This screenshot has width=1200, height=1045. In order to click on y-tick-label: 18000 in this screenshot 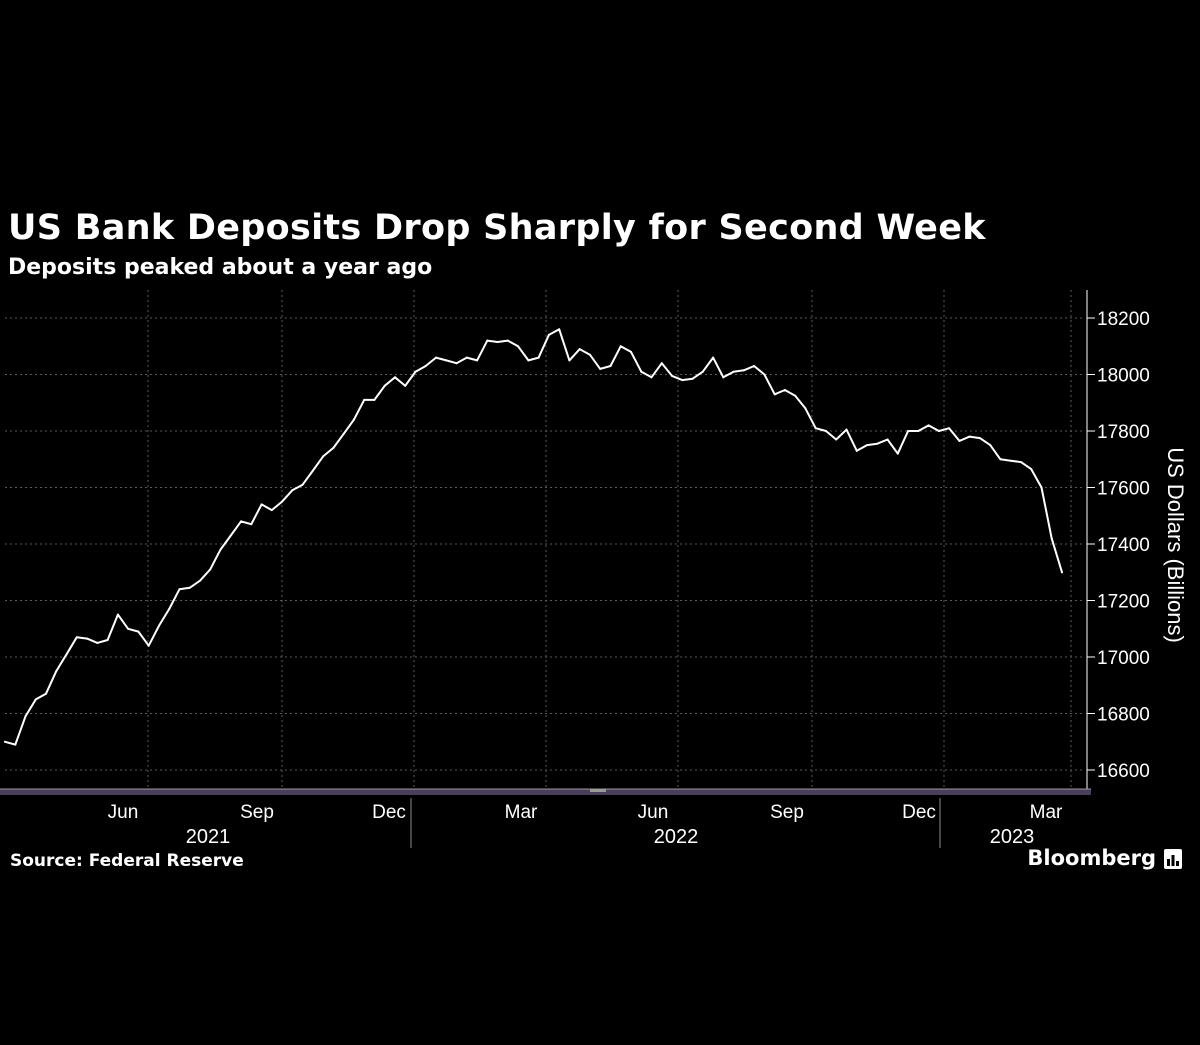, I will do `click(1123, 376)`.